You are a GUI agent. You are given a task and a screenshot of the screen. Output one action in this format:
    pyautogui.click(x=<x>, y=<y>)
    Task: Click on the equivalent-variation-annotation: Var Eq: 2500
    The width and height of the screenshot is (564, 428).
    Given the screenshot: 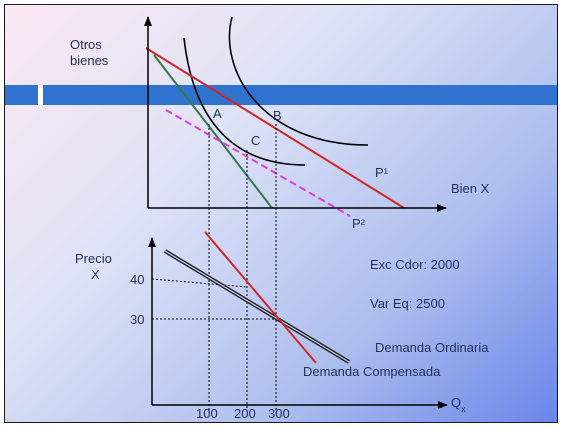 What is the action you would take?
    pyautogui.click(x=407, y=303)
    